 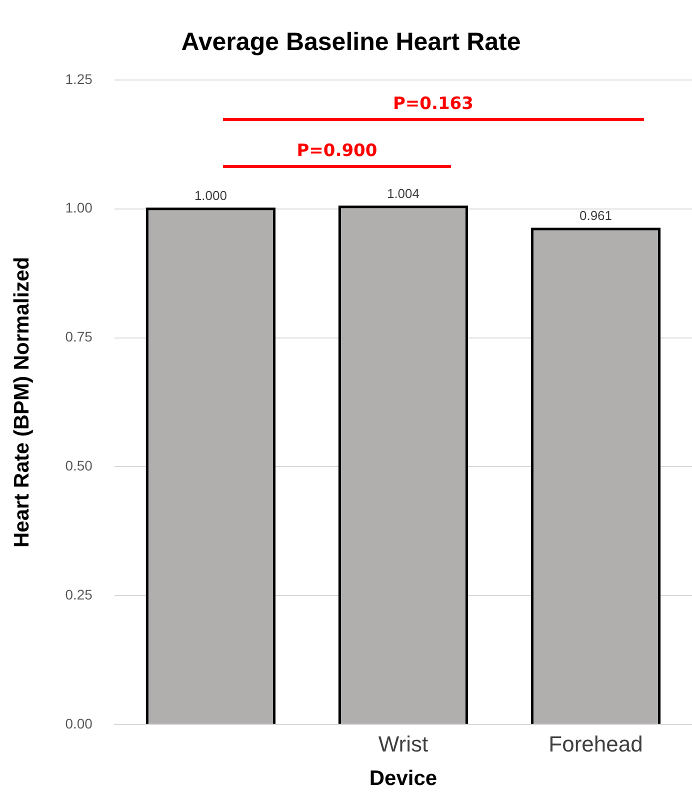 What do you see at coordinates (22, 402) in the screenshot?
I see `y-axis-title: Heart Rate (BPM) Normalized` at bounding box center [22, 402].